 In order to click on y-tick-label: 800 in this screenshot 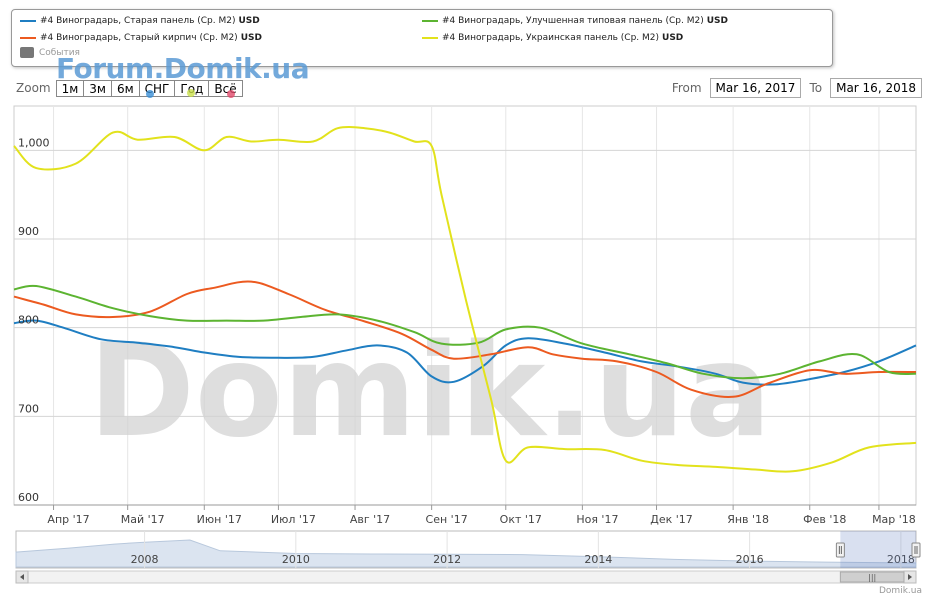, I will do `click(28, 320)`.